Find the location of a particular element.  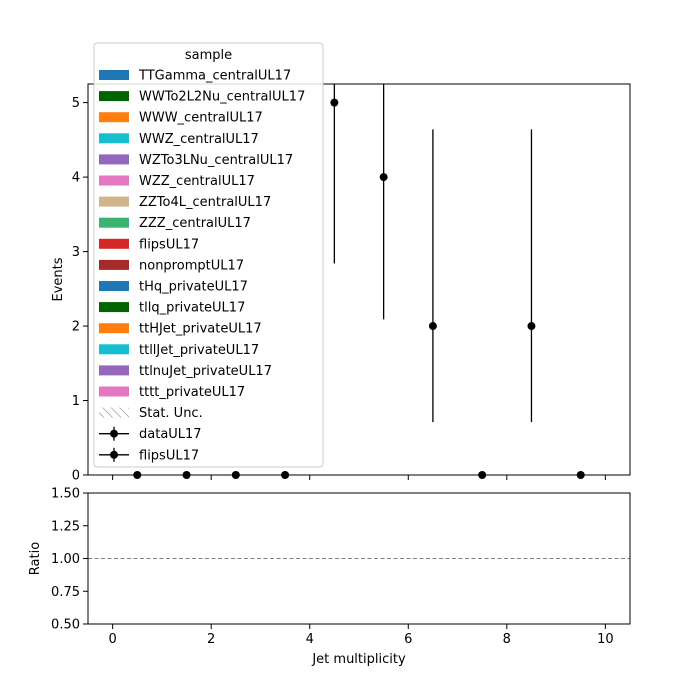

legend-entry: nonpromptUL17 is located at coordinates (171, 265).